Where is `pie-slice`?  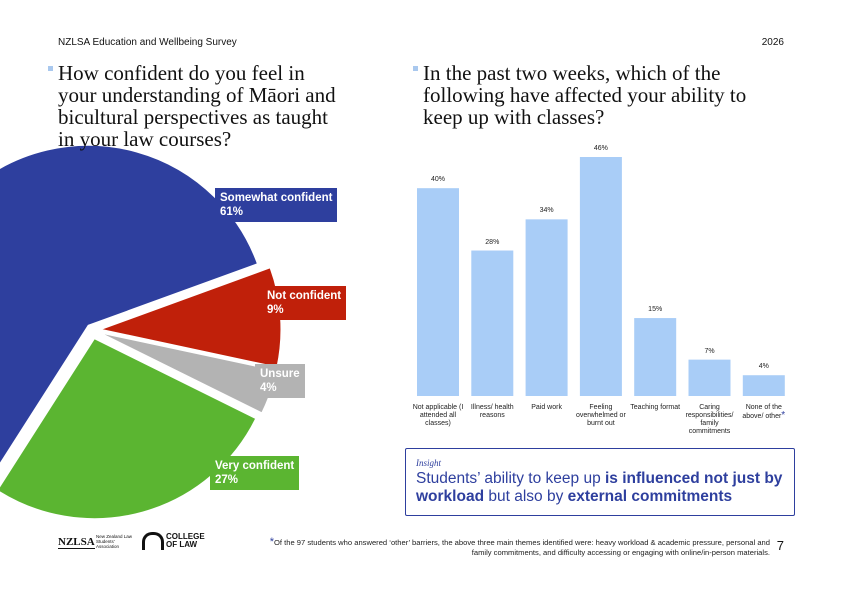 pie-slice is located at coordinates (128, 429).